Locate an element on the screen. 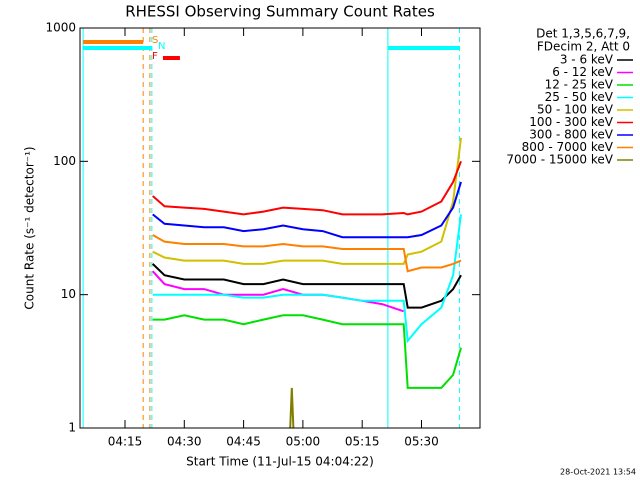 The image size is (640, 480). legend-label: 6 - 12 keV is located at coordinates (583, 72).